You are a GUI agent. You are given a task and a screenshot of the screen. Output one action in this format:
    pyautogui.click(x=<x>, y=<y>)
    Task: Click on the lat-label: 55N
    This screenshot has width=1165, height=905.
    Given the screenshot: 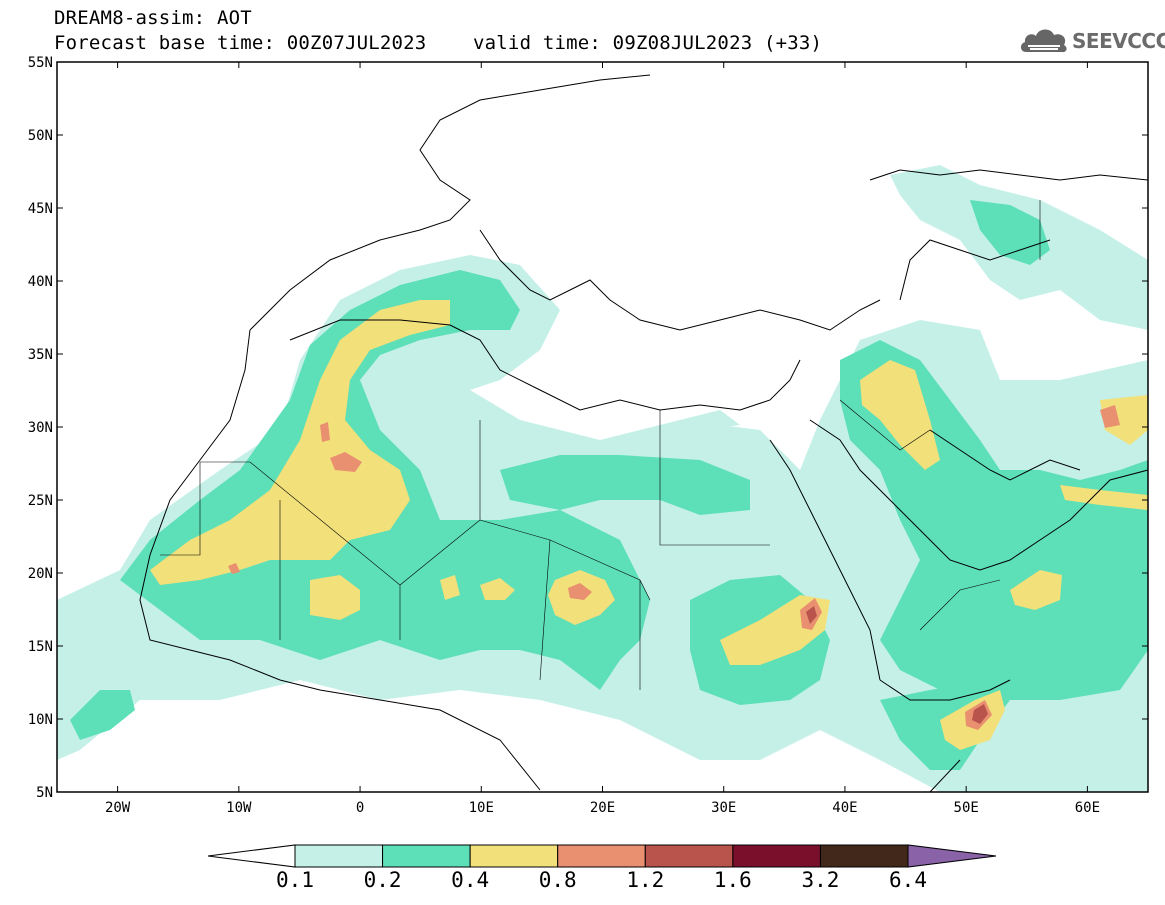 What is the action you would take?
    pyautogui.click(x=40, y=63)
    